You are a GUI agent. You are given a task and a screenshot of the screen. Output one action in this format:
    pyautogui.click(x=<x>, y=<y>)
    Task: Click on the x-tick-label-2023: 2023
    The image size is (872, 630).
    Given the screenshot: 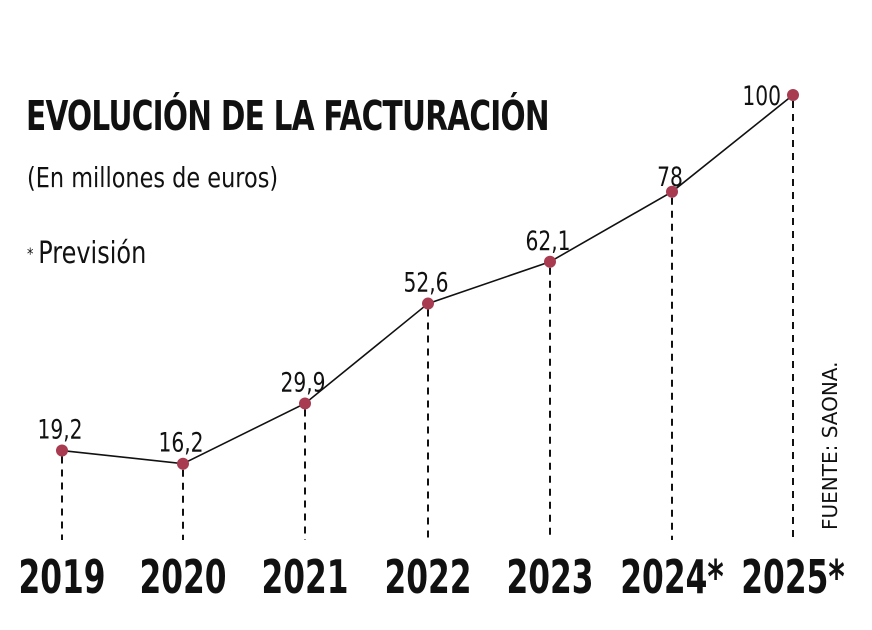 What is the action you would take?
    pyautogui.click(x=549, y=578)
    